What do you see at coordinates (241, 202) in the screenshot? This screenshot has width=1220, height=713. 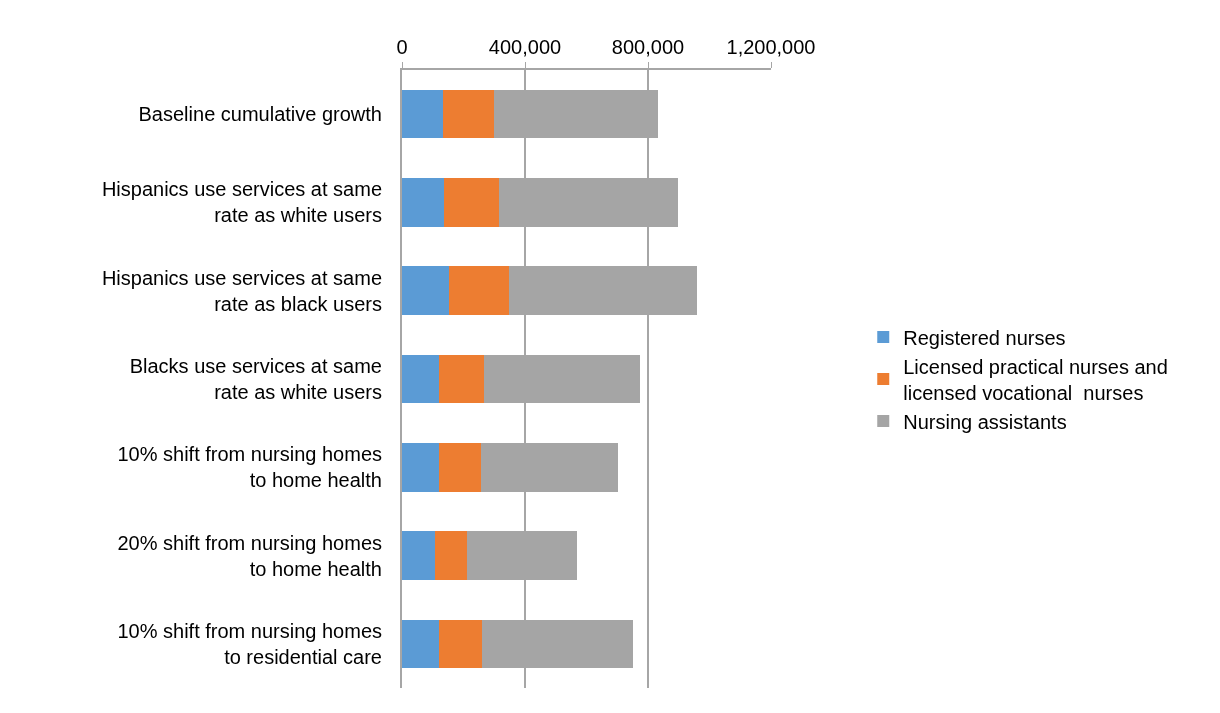 I see `y-tick-label: Hispanics use services at same rate as white users` at bounding box center [241, 202].